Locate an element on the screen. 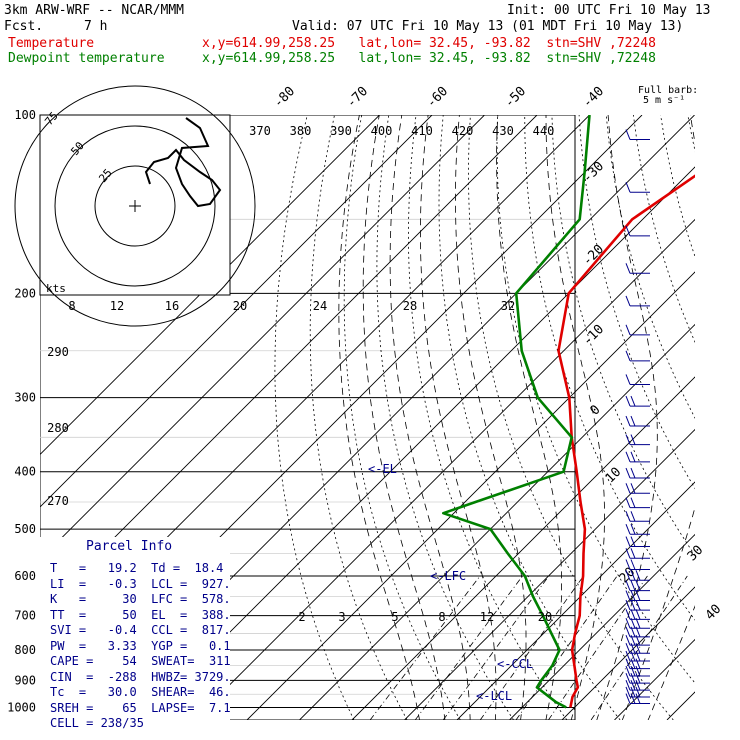 The image size is (740, 740). temperature-legend: Temperature is located at coordinates (51, 43).